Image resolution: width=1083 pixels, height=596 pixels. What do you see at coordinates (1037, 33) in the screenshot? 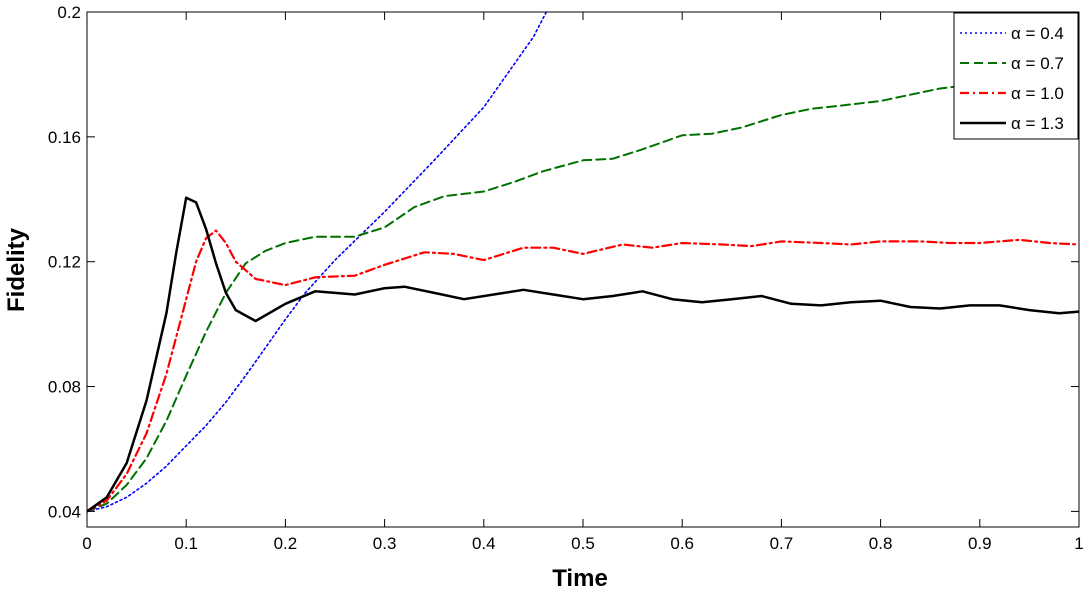
I see `legend-label-0: α = 0.4` at bounding box center [1037, 33].